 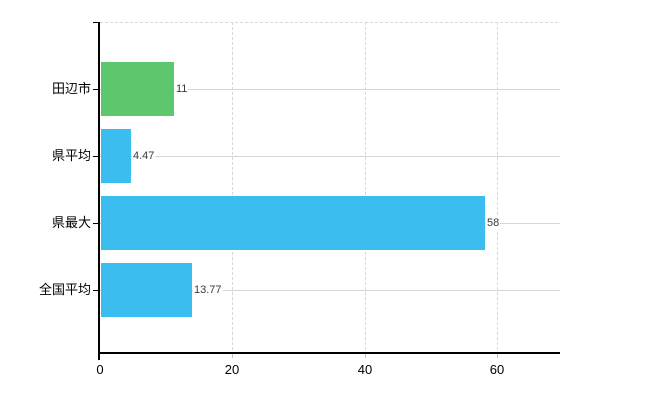 I want to click on category-label: 田辺市, so click(x=71, y=88).